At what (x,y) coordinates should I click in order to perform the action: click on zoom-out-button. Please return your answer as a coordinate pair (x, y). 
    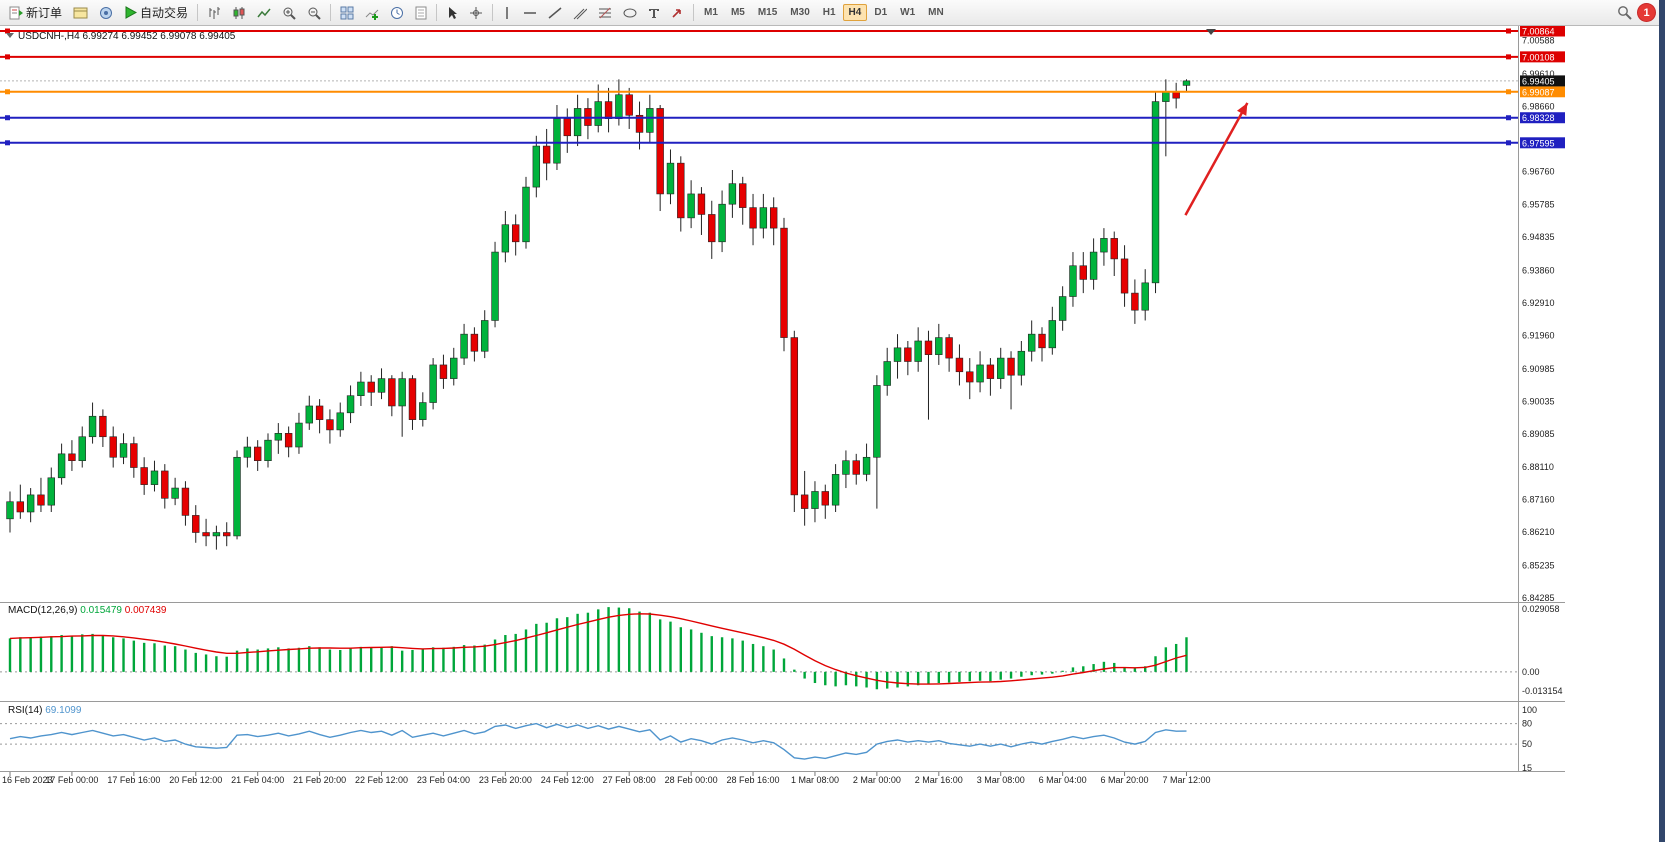
    Looking at the image, I should click on (314, 12).